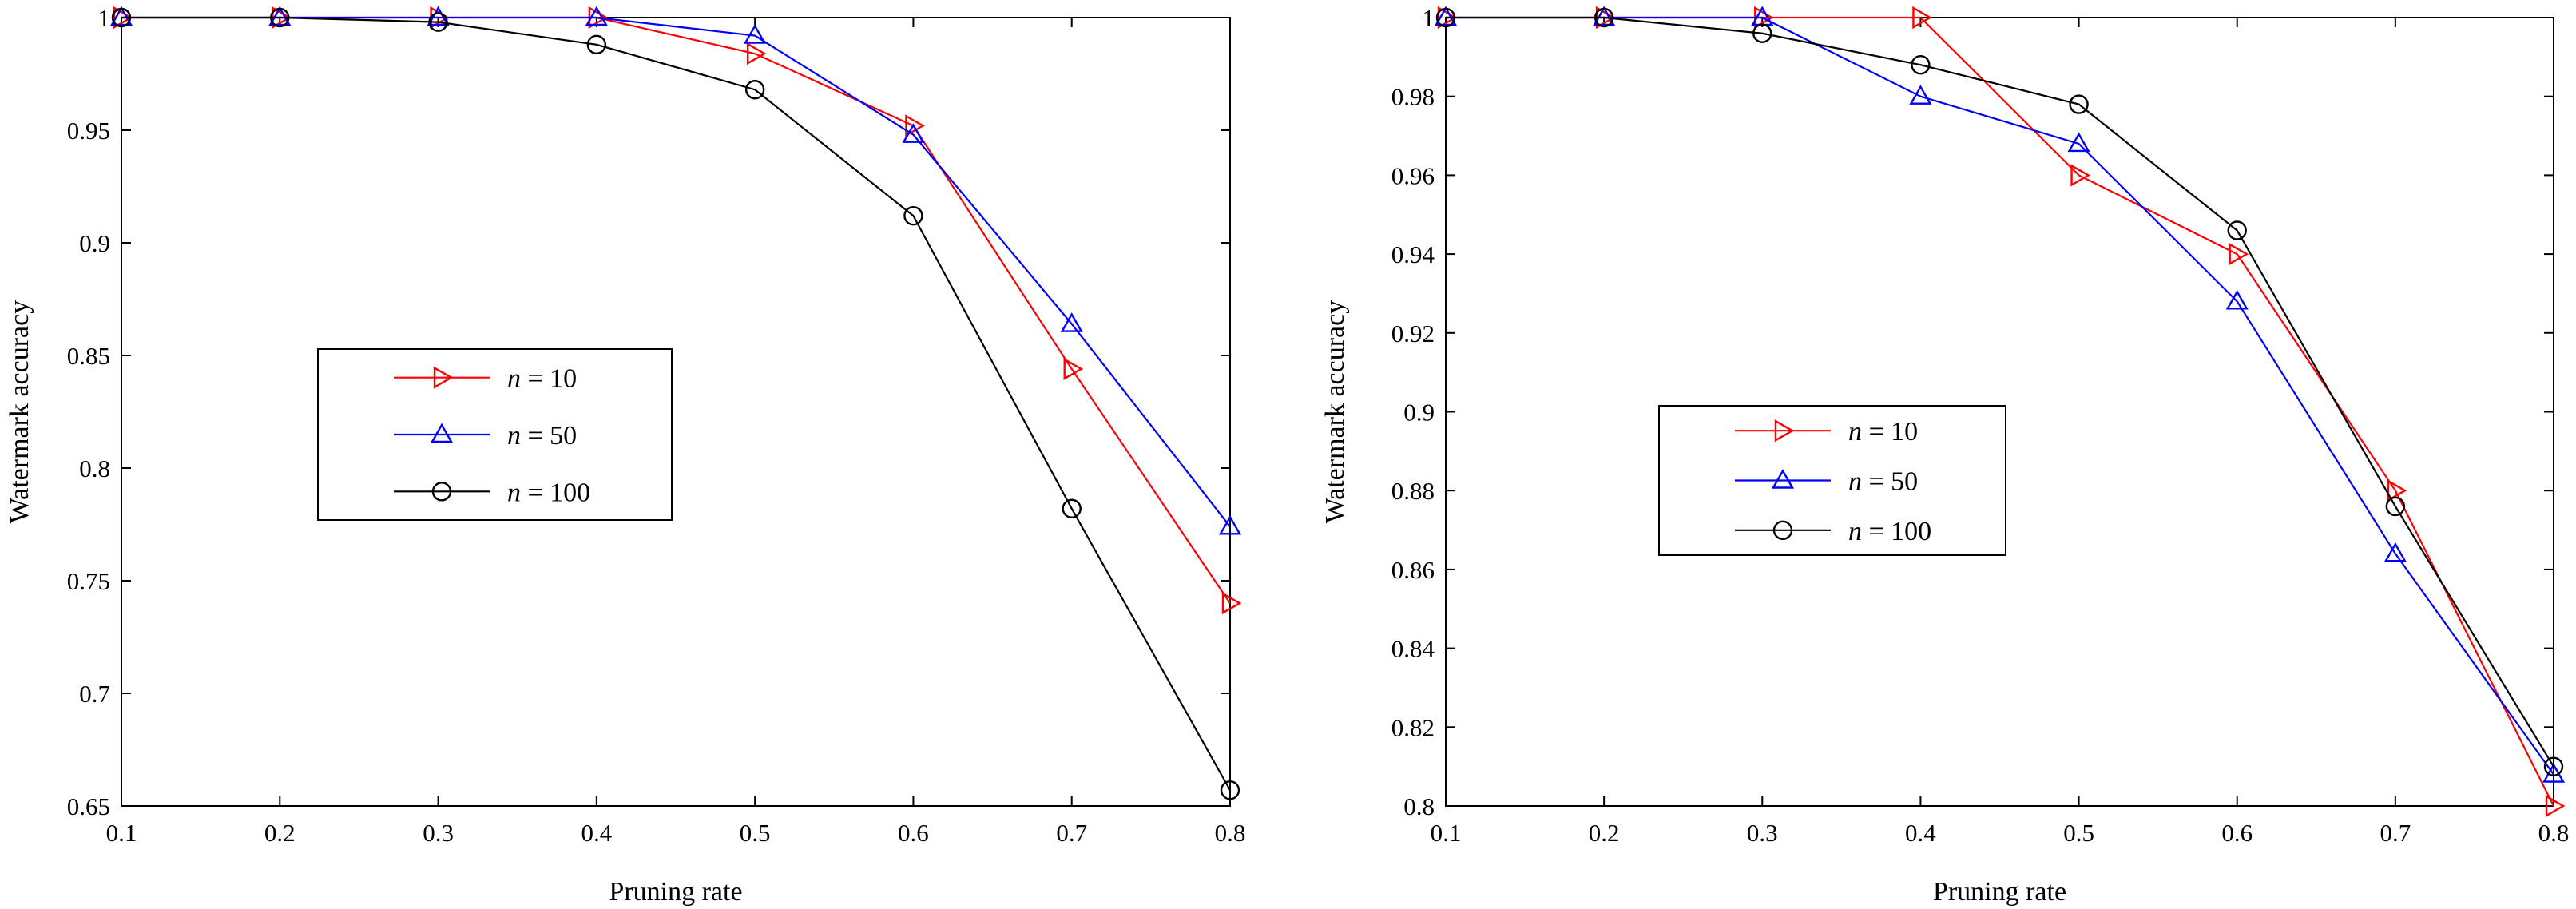 The height and width of the screenshot is (909, 2576). What do you see at coordinates (675, 892) in the screenshot?
I see `left-x-axis-label: Pruning rate` at bounding box center [675, 892].